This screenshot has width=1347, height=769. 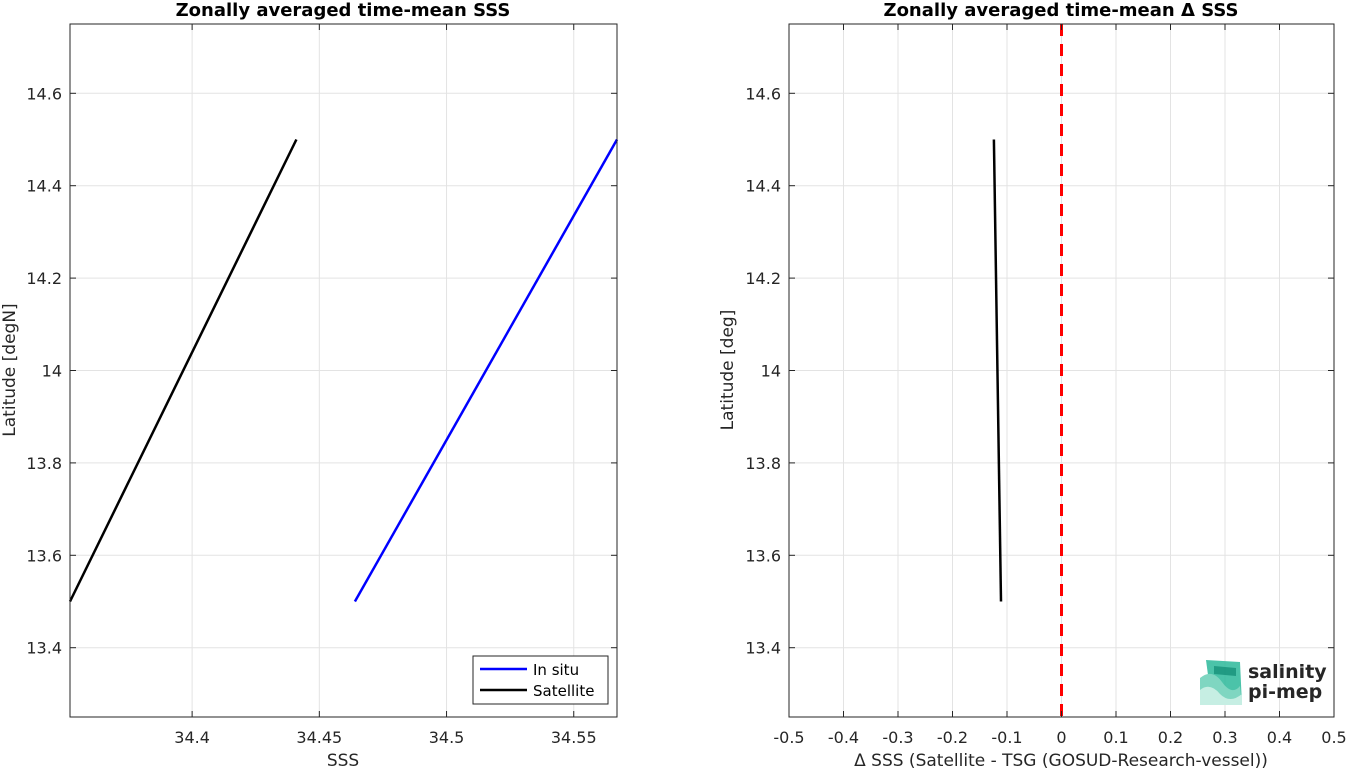 I want to click on chart-title: Zonally averaged time-mean Δ SSS, so click(x=1061, y=10).